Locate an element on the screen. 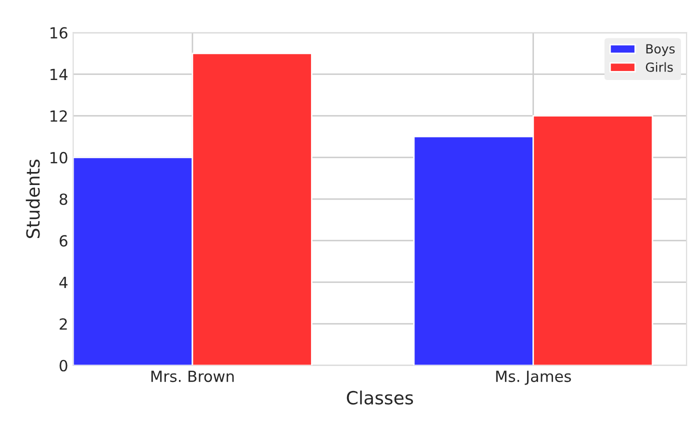 The height and width of the screenshot is (435, 697). legend-label: Boys is located at coordinates (660, 50).